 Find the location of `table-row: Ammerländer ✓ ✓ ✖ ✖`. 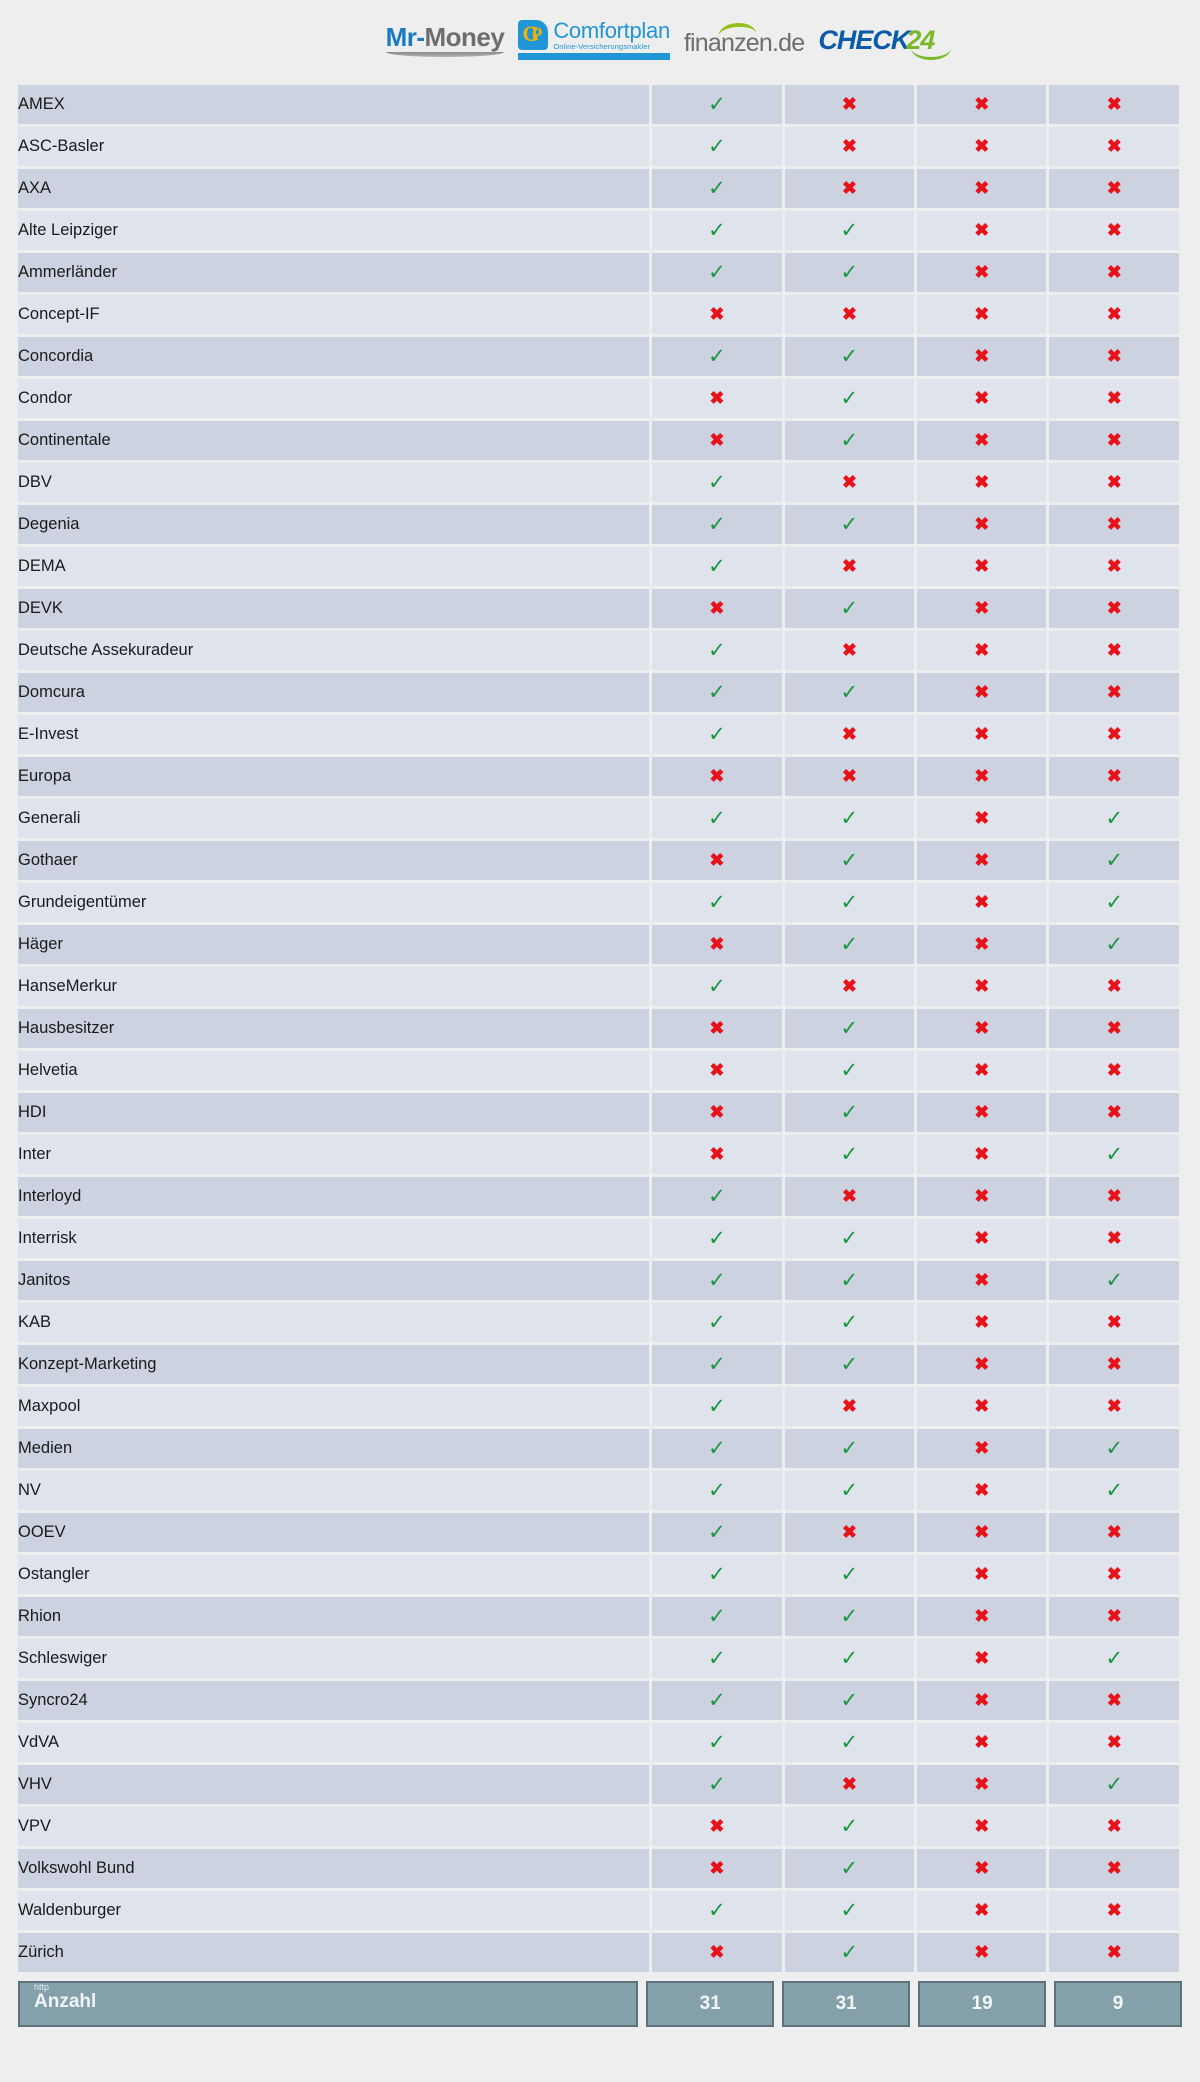

table-row: Ammerländer ✓ ✓ ✖ ✖ is located at coordinates (600, 274).